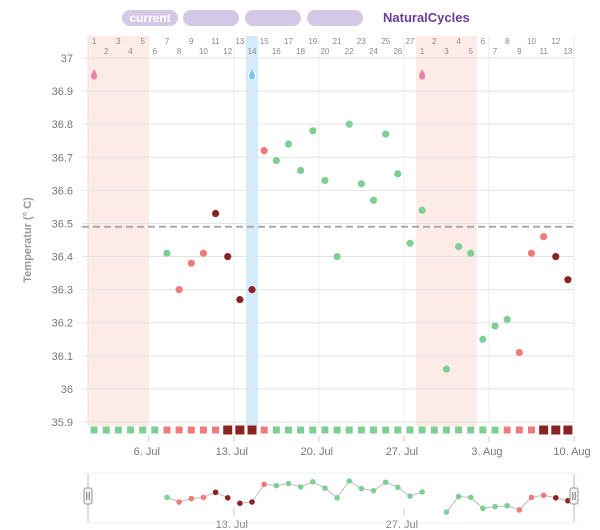 The width and height of the screenshot is (600, 530). Describe the element at coordinates (288, 41) in the screenshot. I see `cycle-day-label: 17` at that location.